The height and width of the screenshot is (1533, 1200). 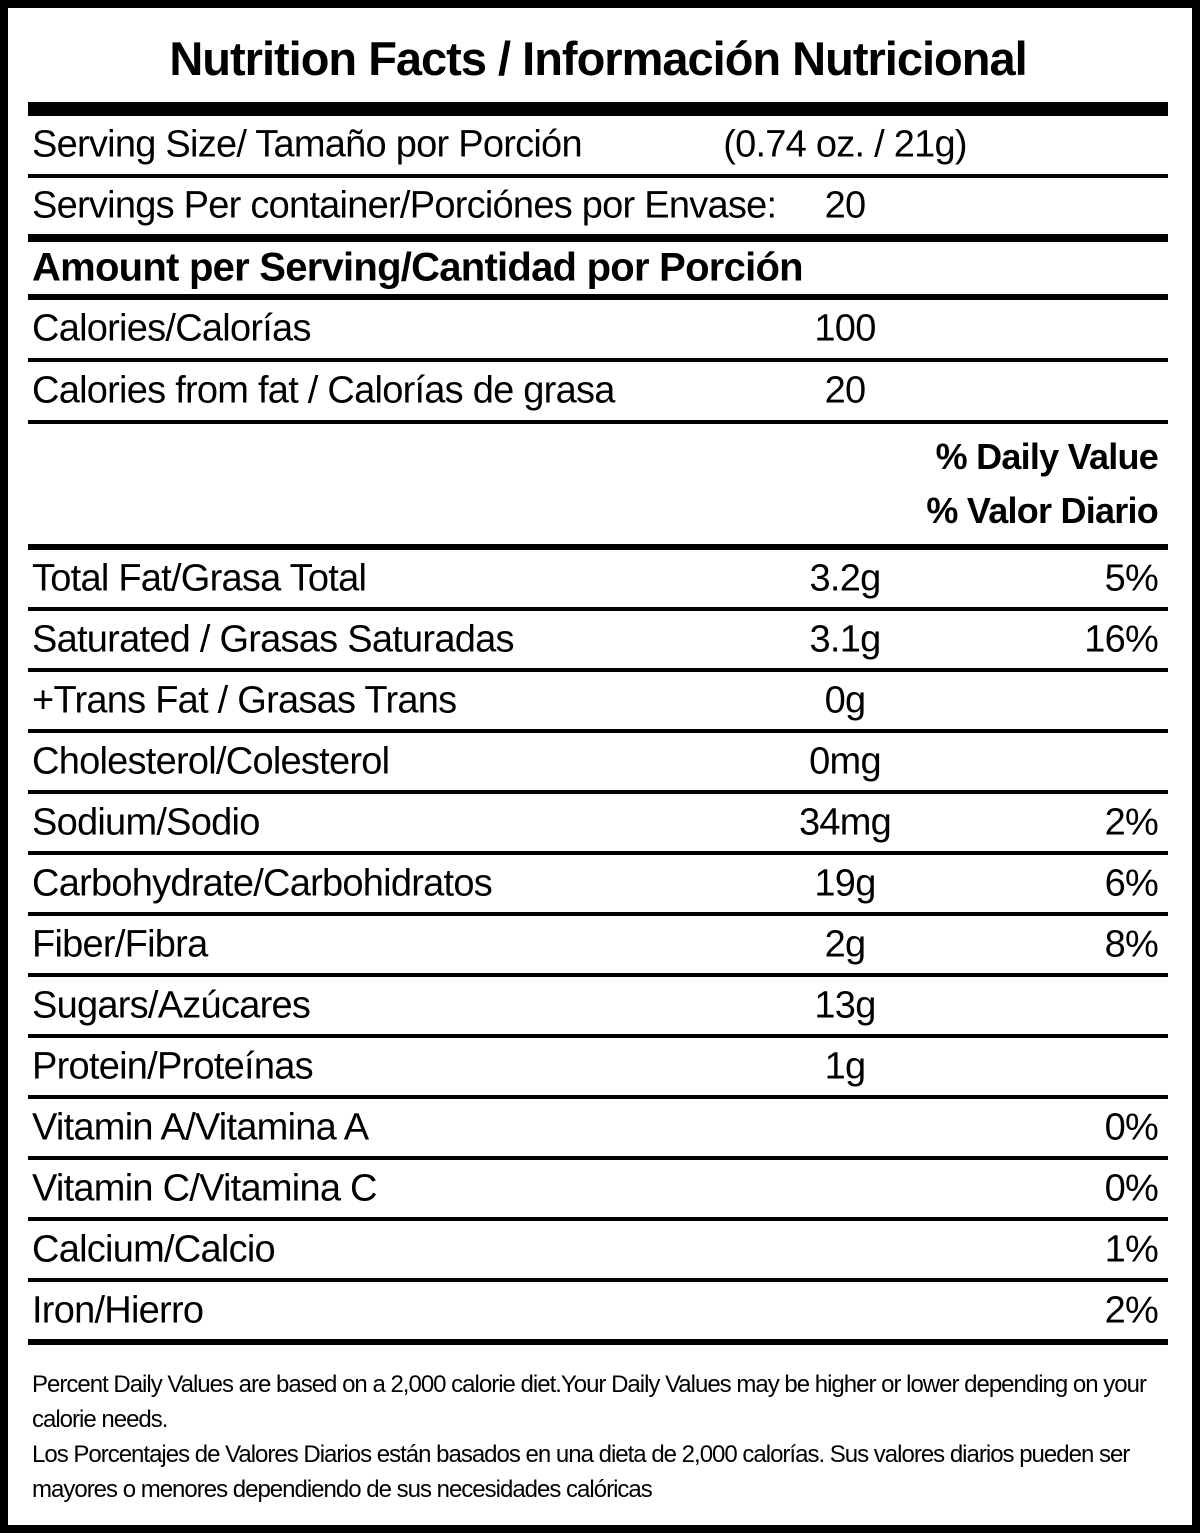 I want to click on calories-from-fat-value: 20, so click(x=845, y=390).